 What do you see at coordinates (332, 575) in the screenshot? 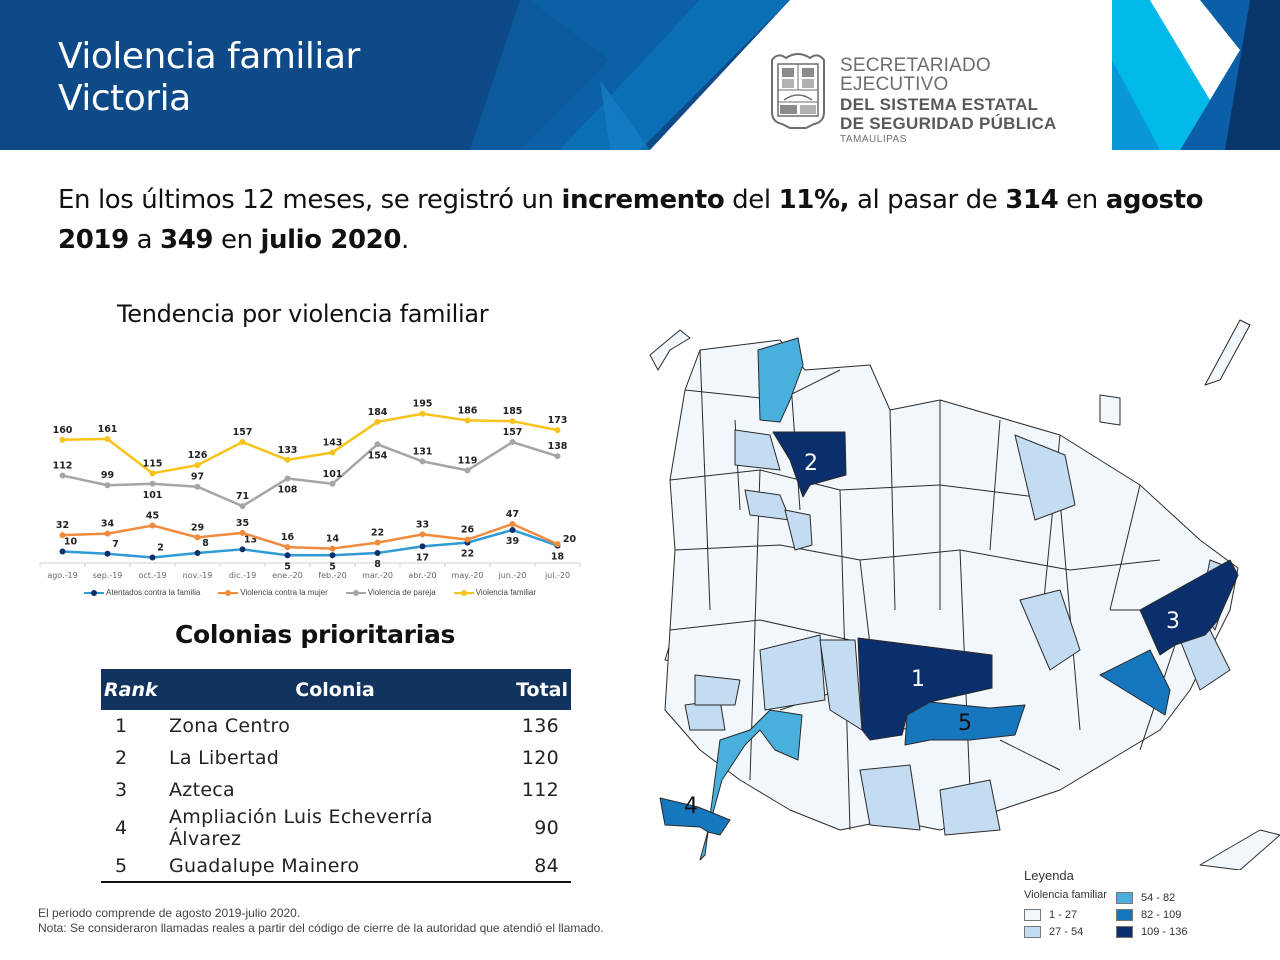
I see `x-tick-label: feb.-20` at bounding box center [332, 575].